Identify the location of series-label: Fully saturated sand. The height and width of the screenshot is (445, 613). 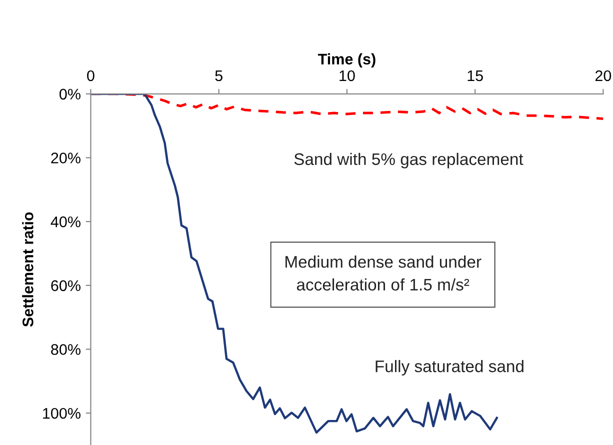
(450, 368).